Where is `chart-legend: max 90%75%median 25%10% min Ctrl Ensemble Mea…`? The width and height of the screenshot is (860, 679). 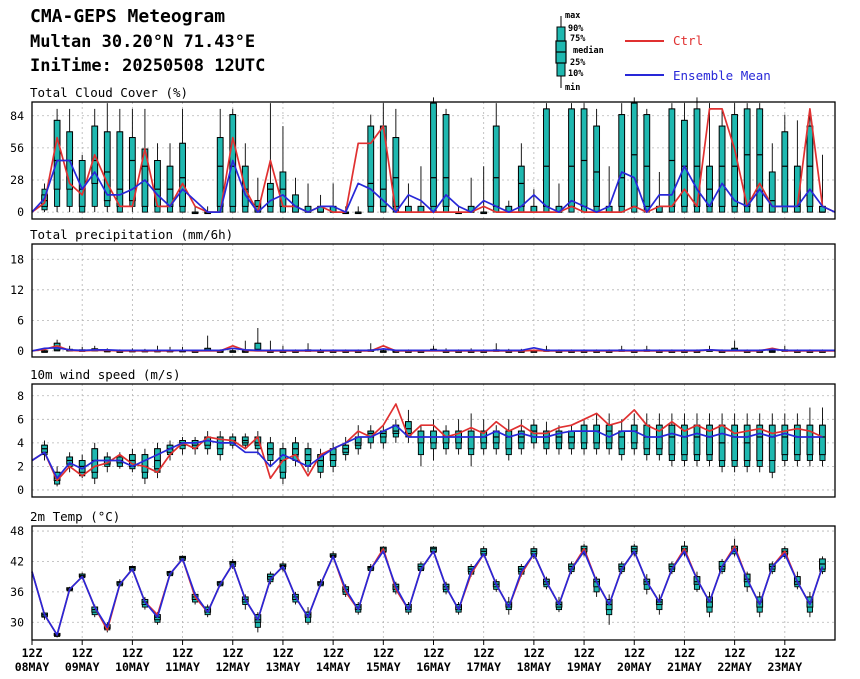 chart-legend: max 90%75%median 25%10% min Ctrl Ensemble Mea… is located at coordinates (663, 52).